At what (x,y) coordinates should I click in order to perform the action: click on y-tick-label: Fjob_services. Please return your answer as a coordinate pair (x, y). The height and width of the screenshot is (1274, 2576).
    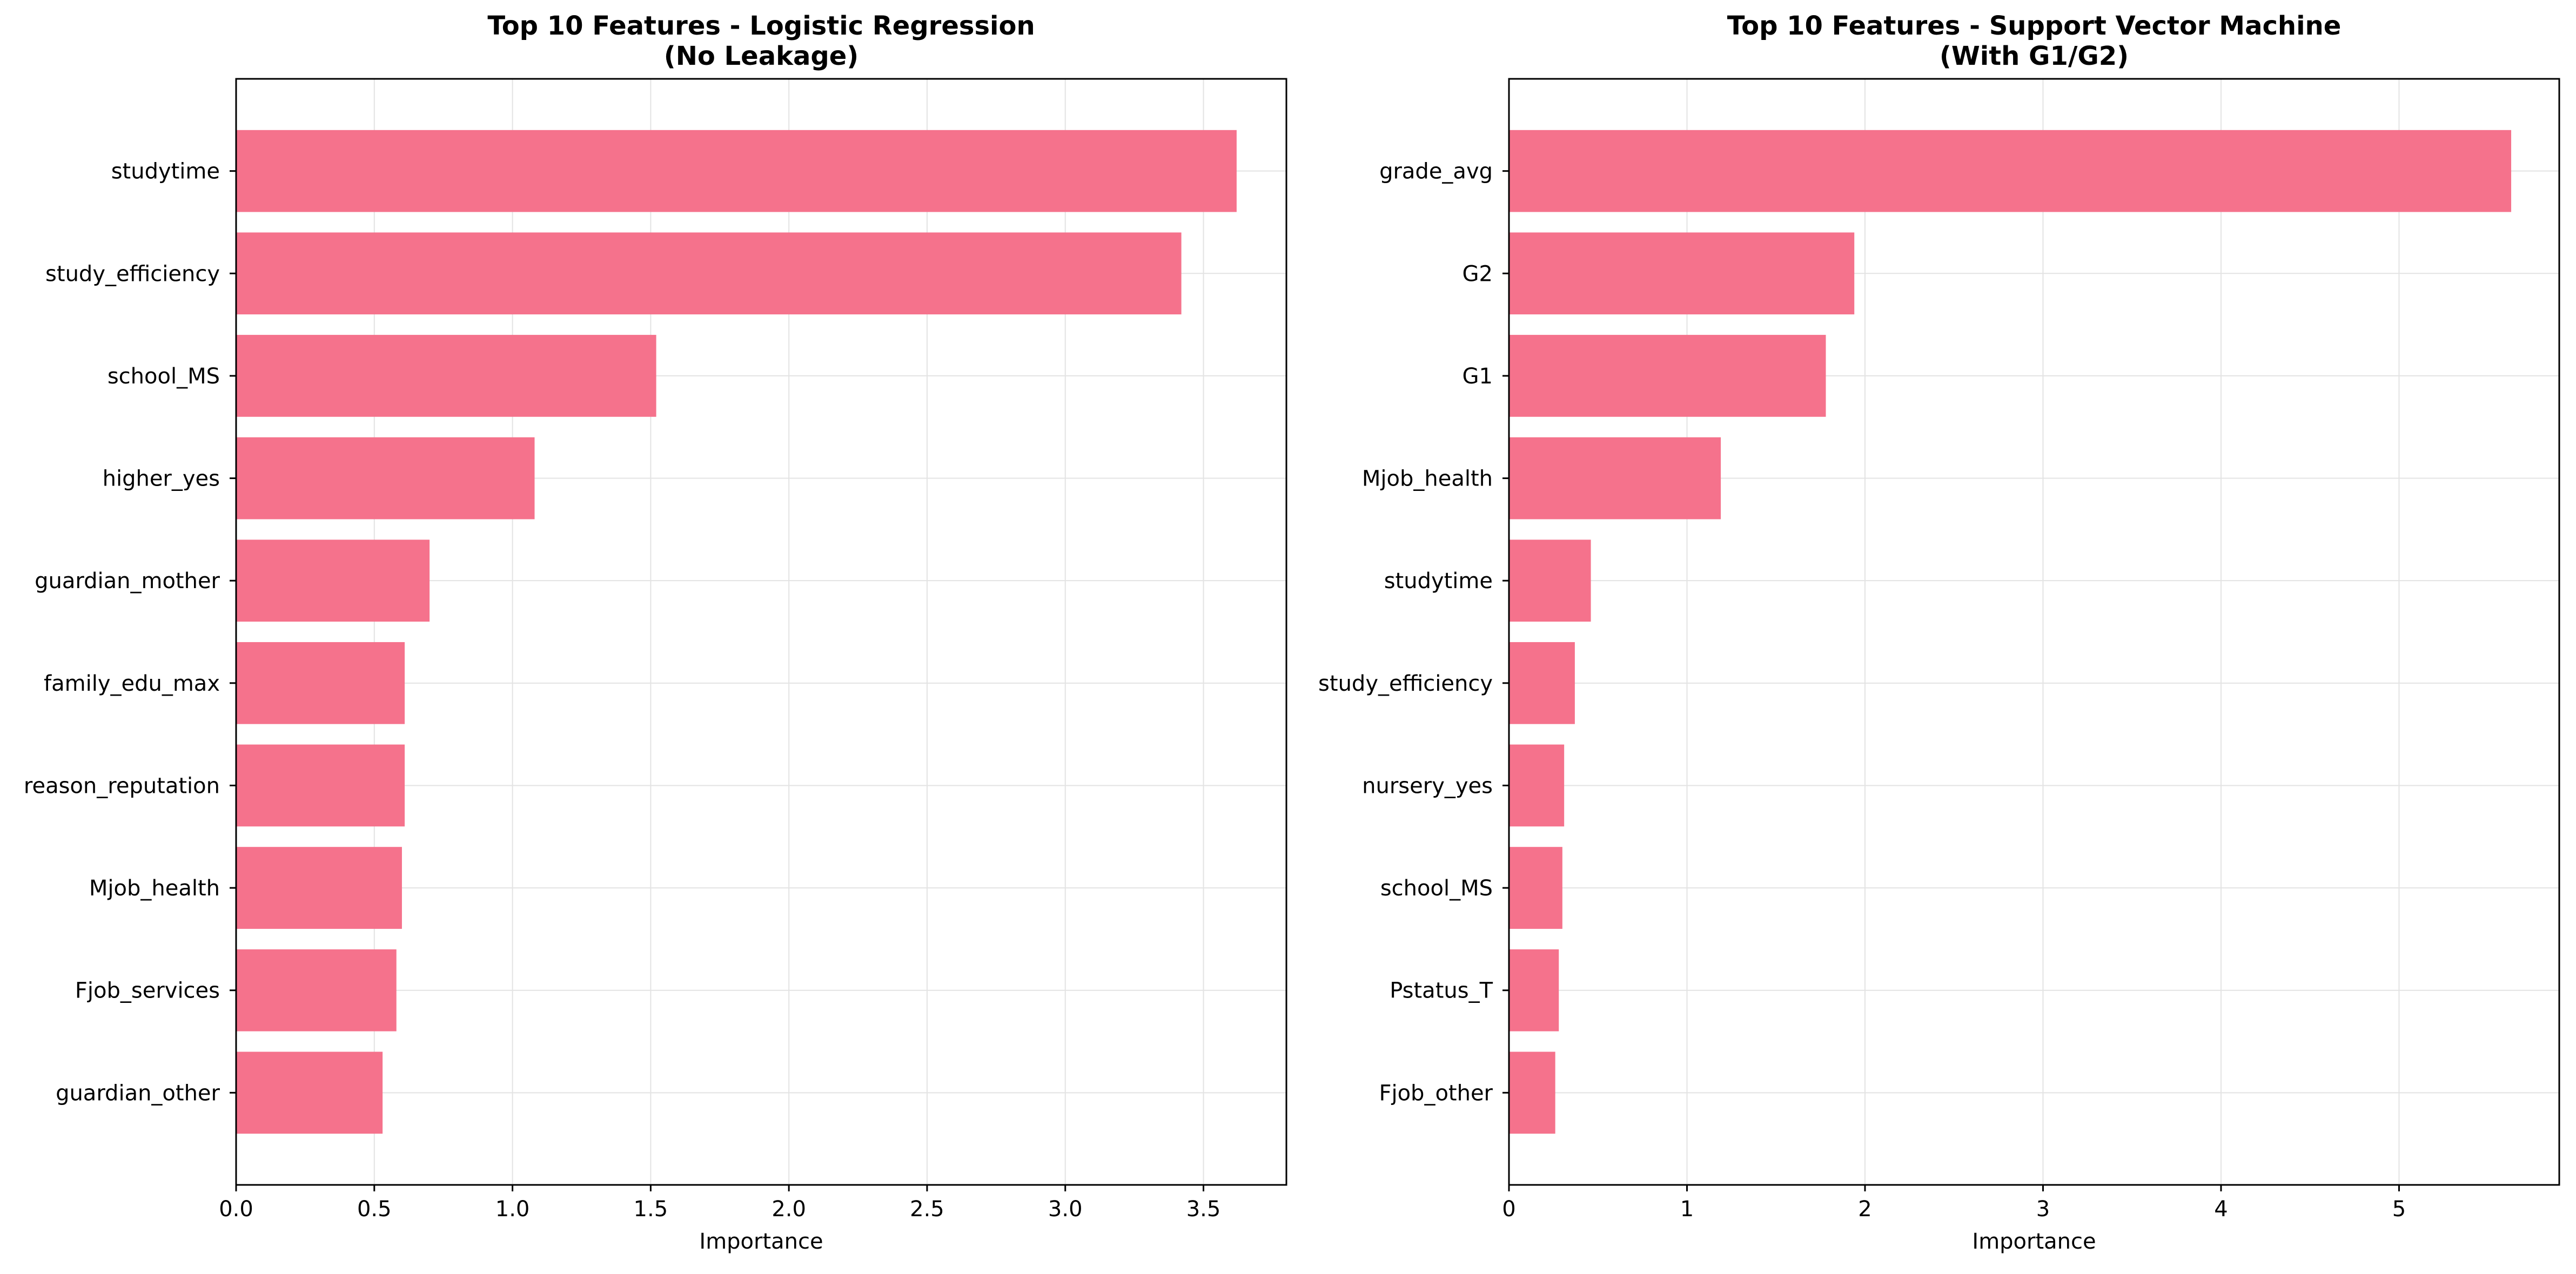
    Looking at the image, I should click on (147, 991).